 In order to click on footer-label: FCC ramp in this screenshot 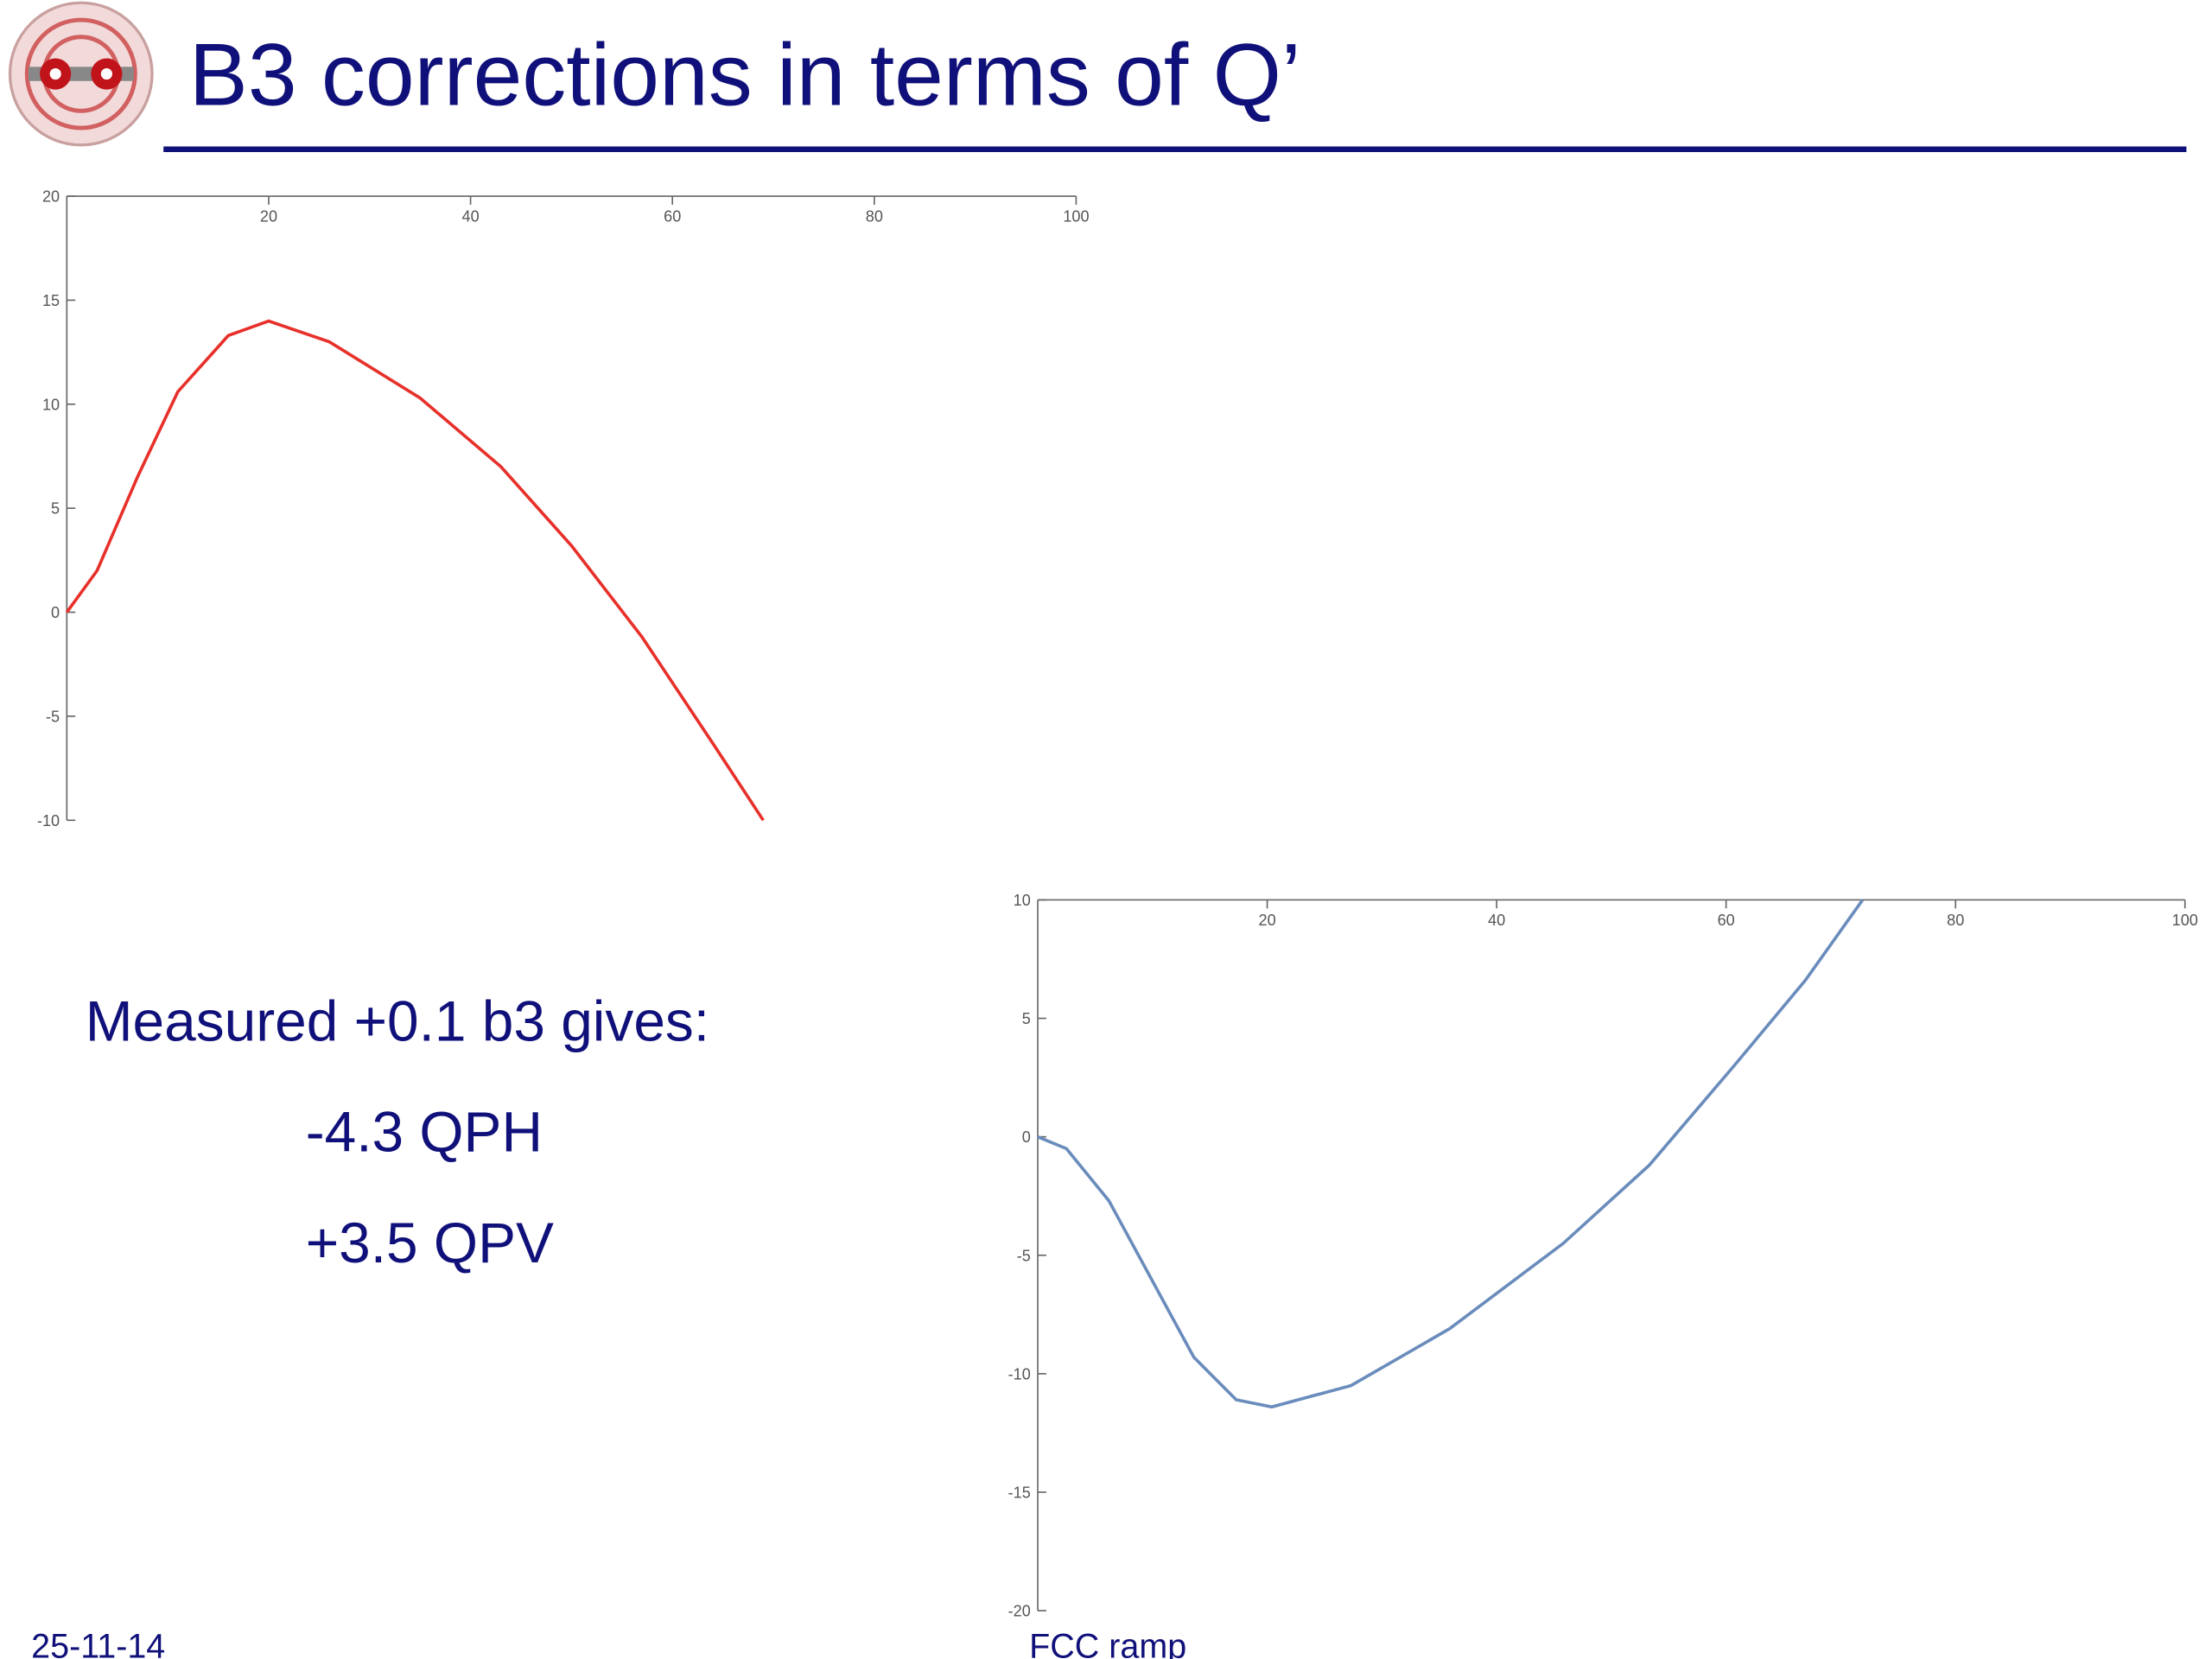, I will do `click(1107, 1643)`.